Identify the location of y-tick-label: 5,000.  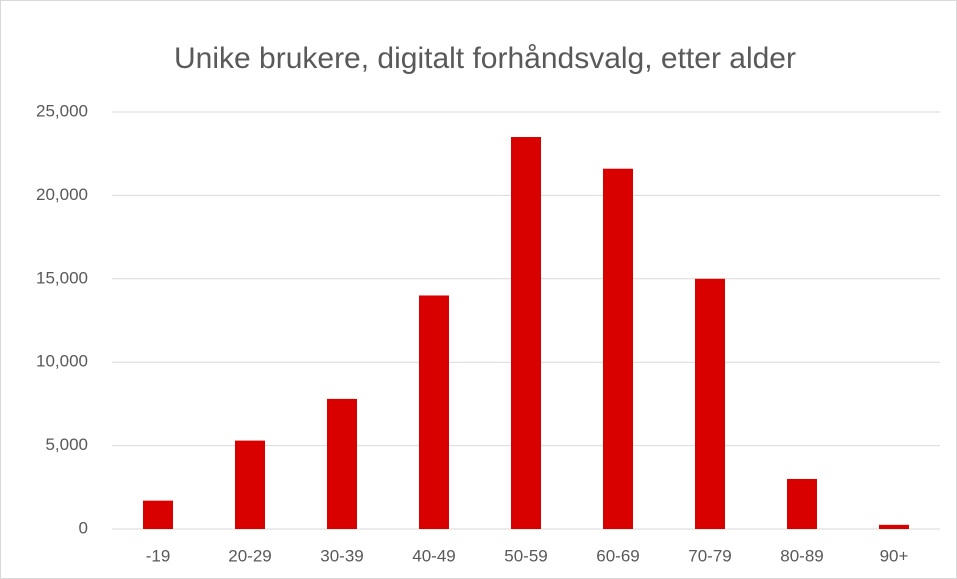
(66, 444).